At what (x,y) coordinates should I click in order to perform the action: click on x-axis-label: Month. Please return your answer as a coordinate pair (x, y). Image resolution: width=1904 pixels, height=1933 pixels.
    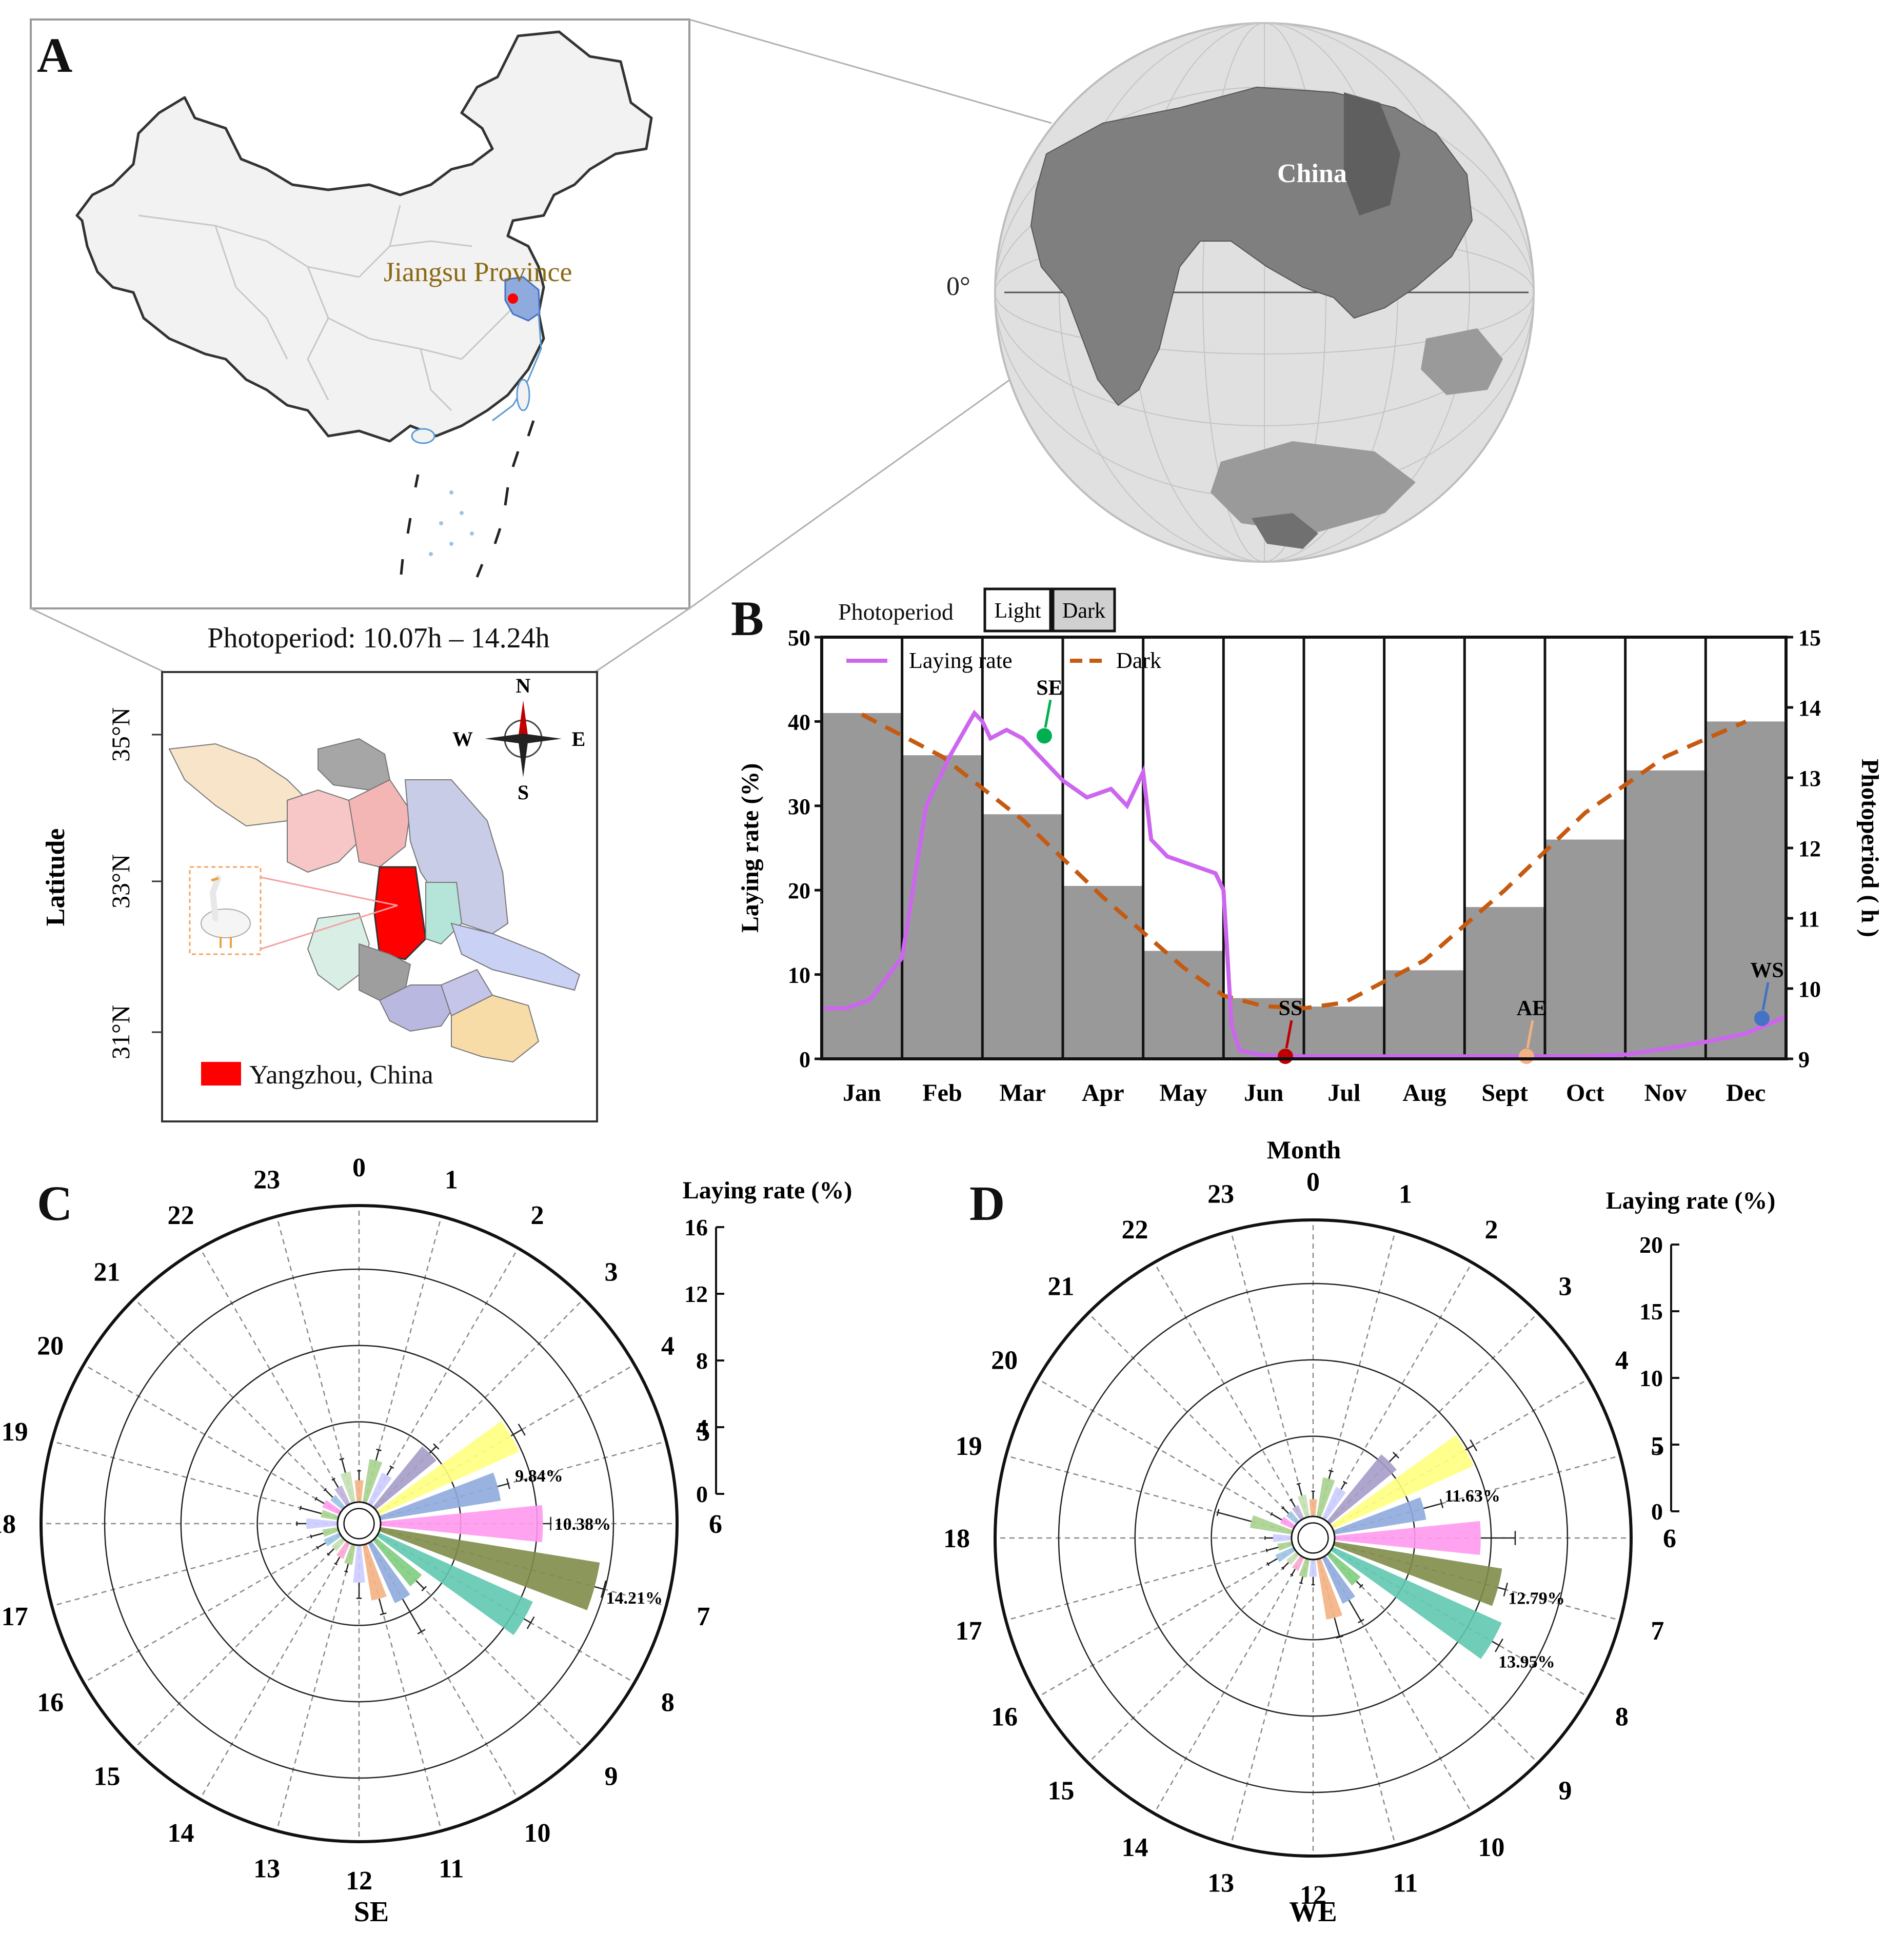
    Looking at the image, I should click on (1304, 1149).